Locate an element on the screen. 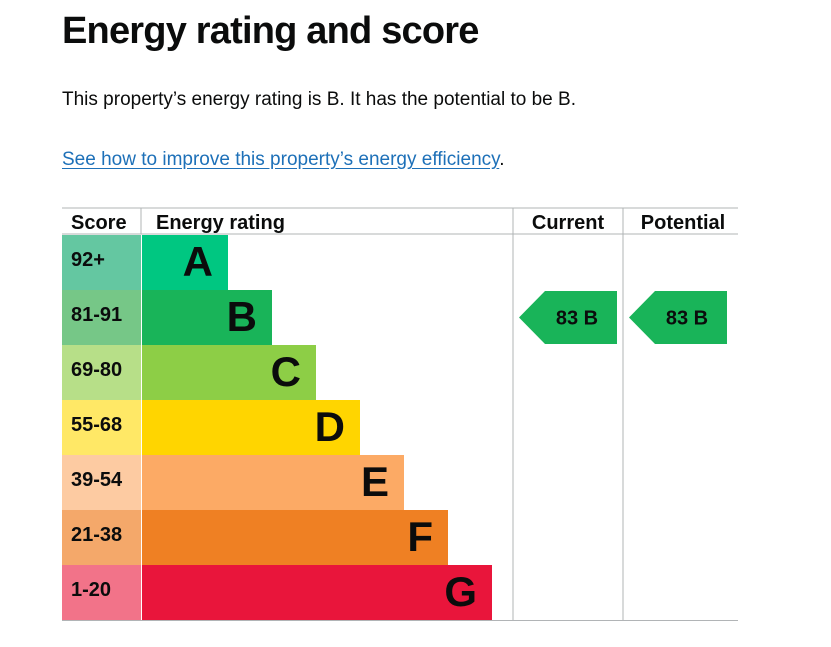 The image size is (831, 647). rating-letter: C is located at coordinates (286, 371).